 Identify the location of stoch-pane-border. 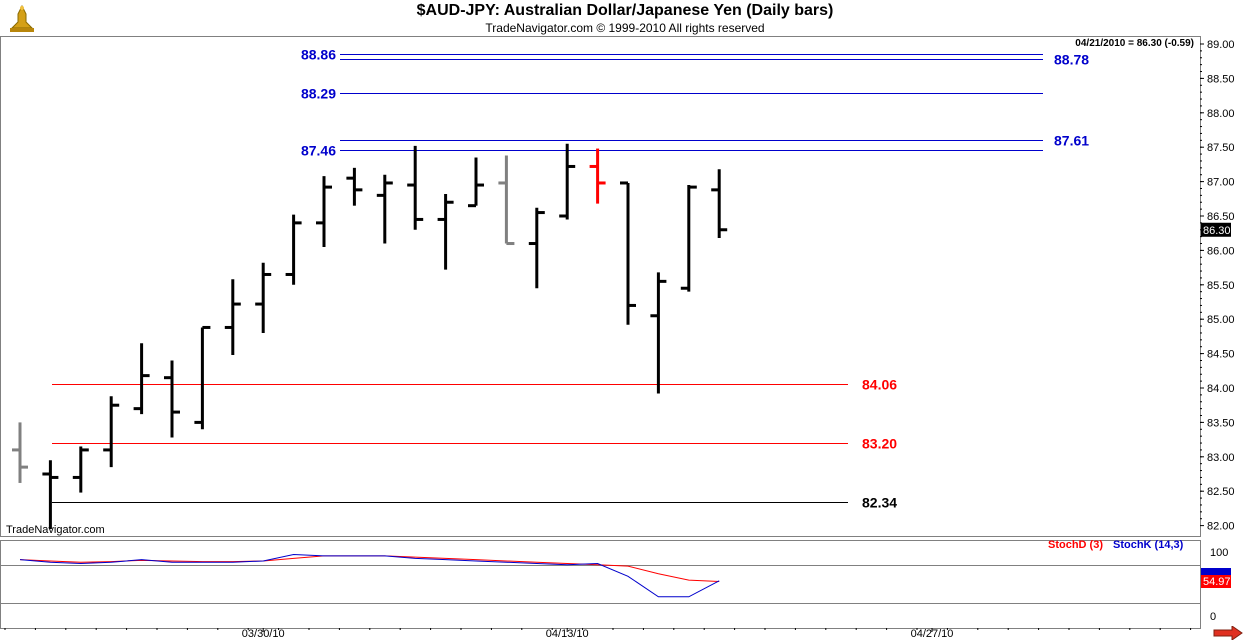
(600, 584).